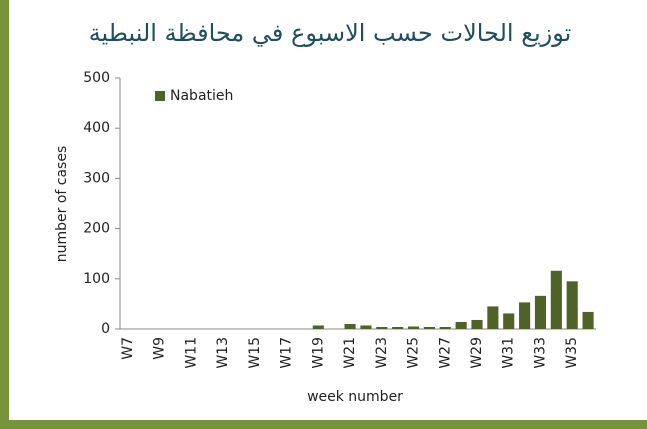  I want to click on y-axis-label: number of cases, so click(62, 204).